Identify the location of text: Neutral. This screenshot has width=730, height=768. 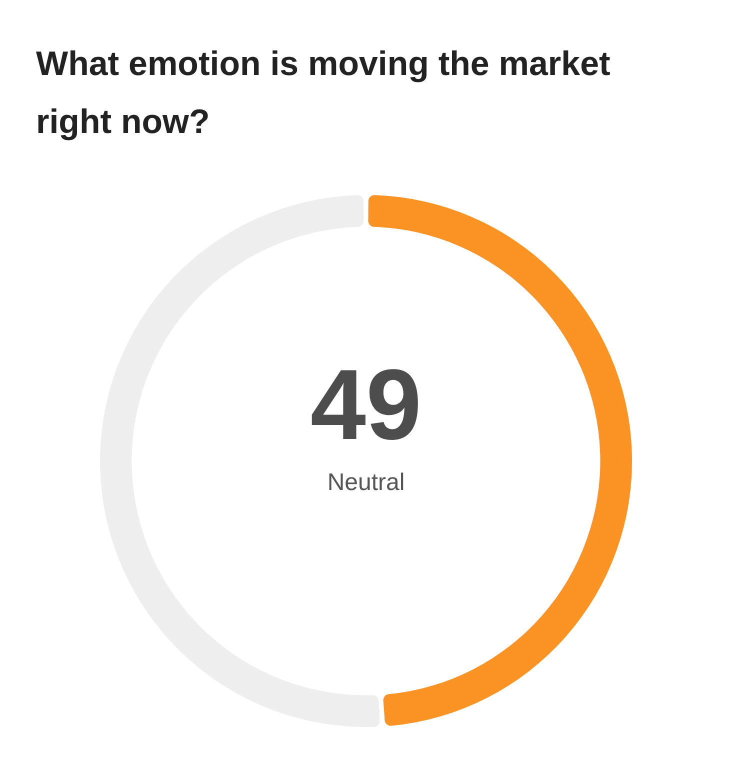
(366, 483).